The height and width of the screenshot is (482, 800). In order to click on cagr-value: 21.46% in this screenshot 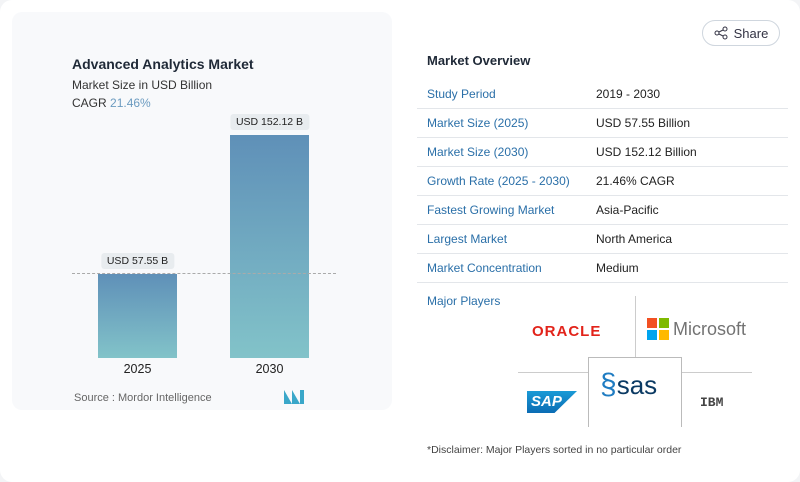, I will do `click(130, 103)`.